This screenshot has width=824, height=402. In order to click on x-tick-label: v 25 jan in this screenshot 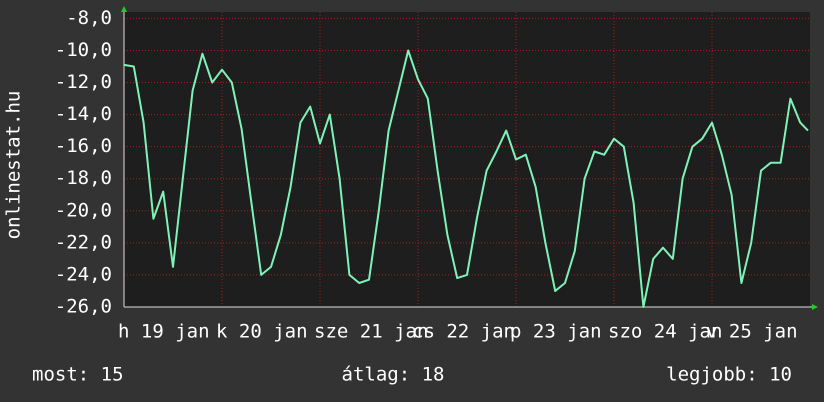, I will do `click(752, 332)`.